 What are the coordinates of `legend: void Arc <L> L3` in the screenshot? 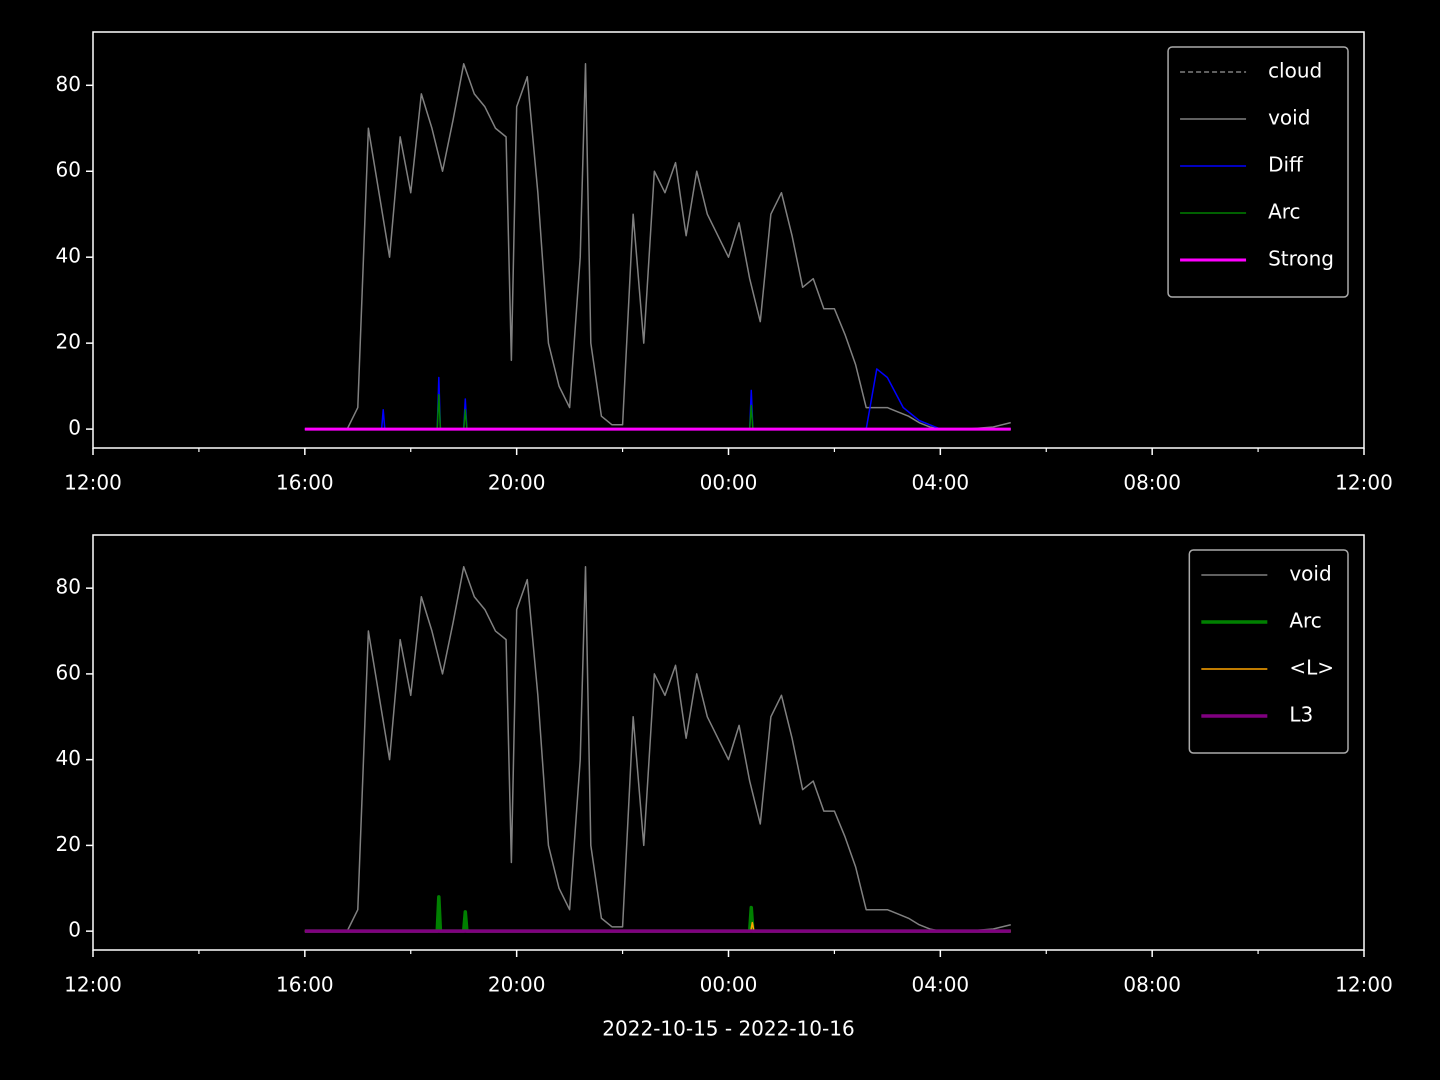 It's located at (1268, 651).